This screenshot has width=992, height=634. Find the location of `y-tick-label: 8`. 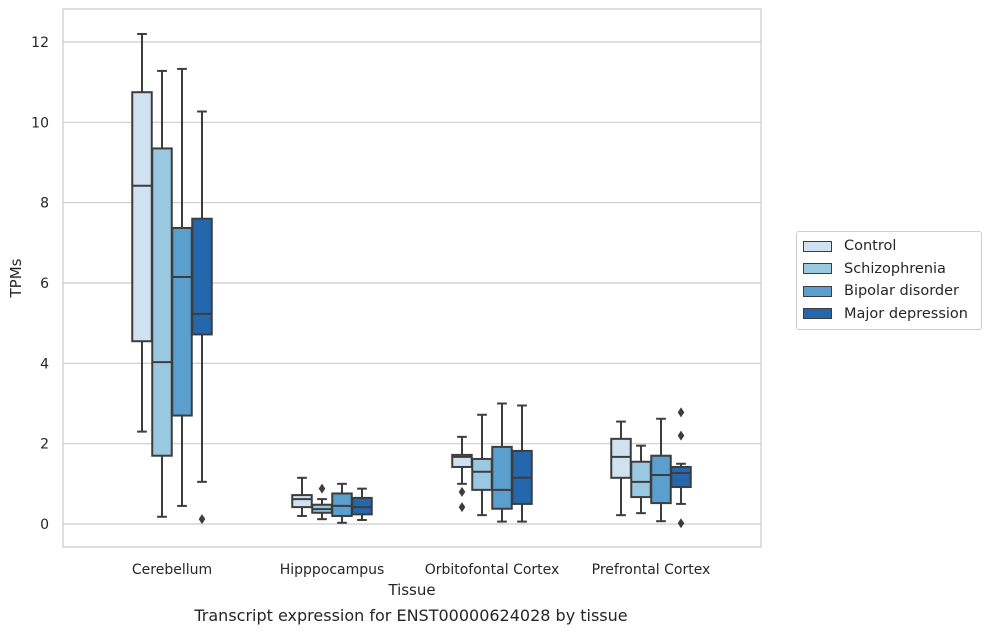

y-tick-label: 8 is located at coordinates (44, 204).